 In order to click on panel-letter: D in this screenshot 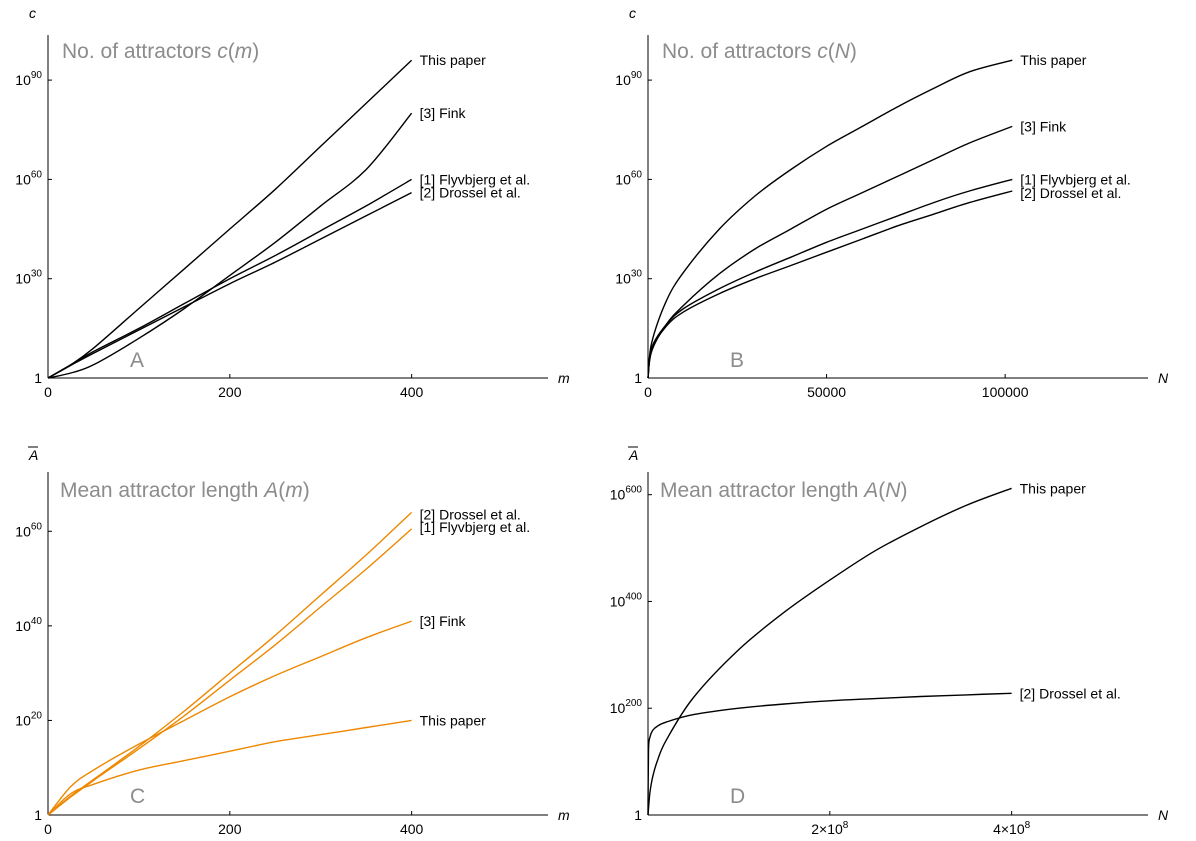, I will do `click(737, 796)`.